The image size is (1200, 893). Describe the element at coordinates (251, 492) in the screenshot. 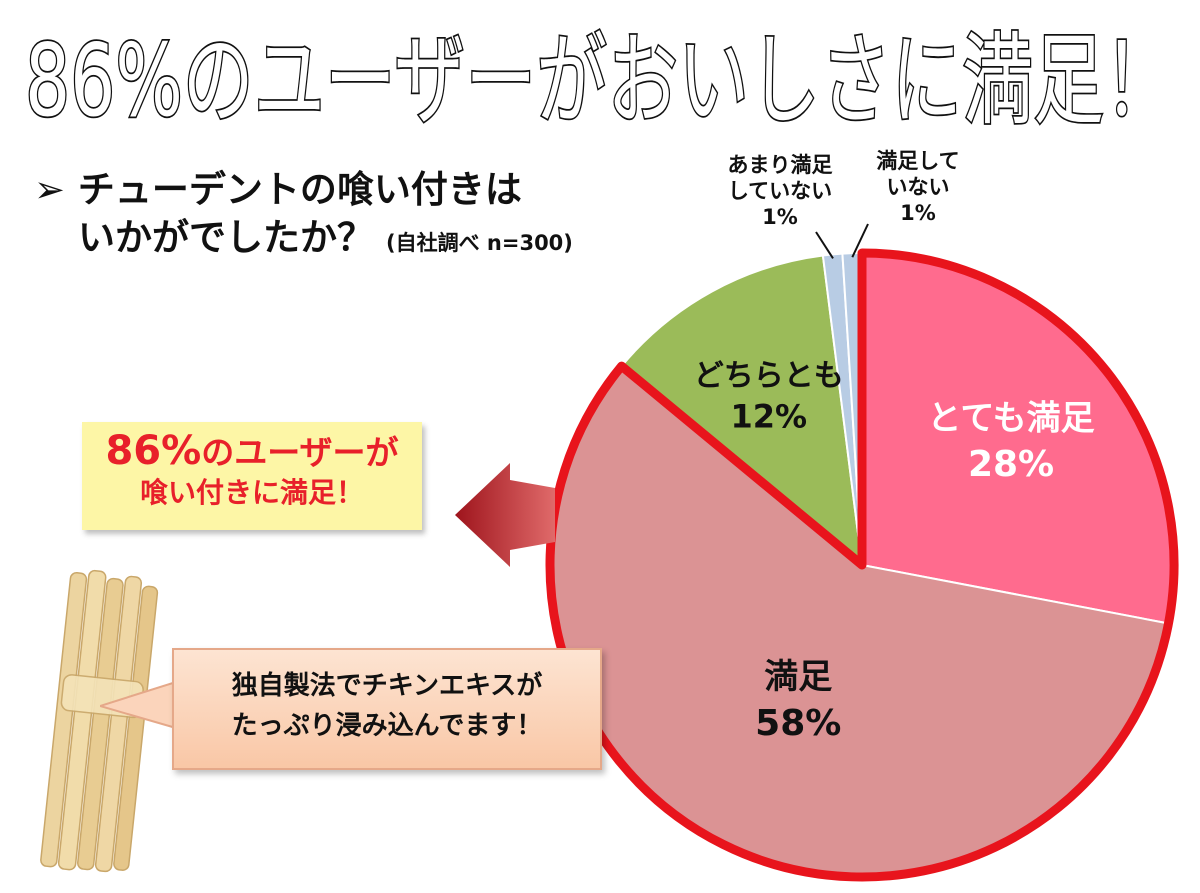

I see `callout-line-2: 喰い付きに満足！` at that location.